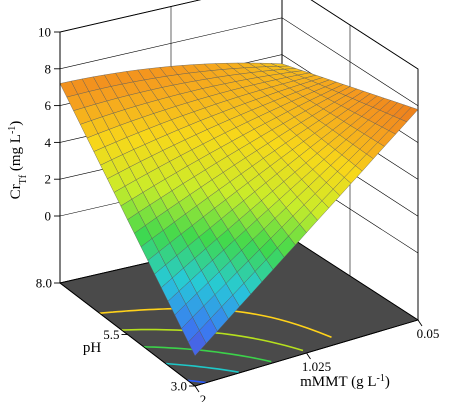  What do you see at coordinates (239, 35) in the screenshot?
I see `wall-grid-line` at bounding box center [239, 35].